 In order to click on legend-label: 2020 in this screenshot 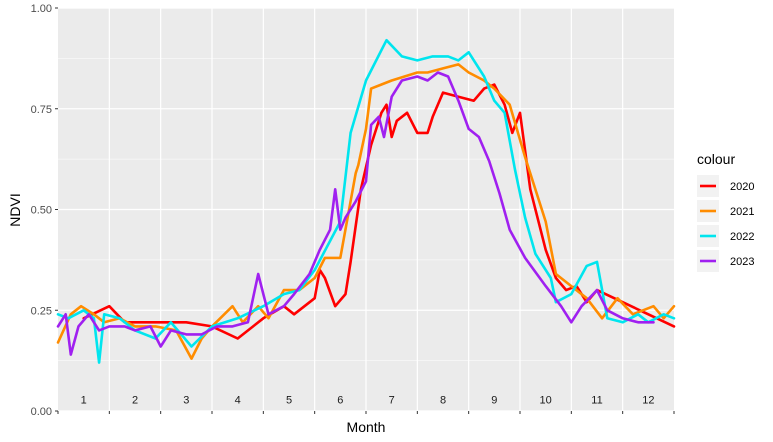, I will do `click(742, 187)`.